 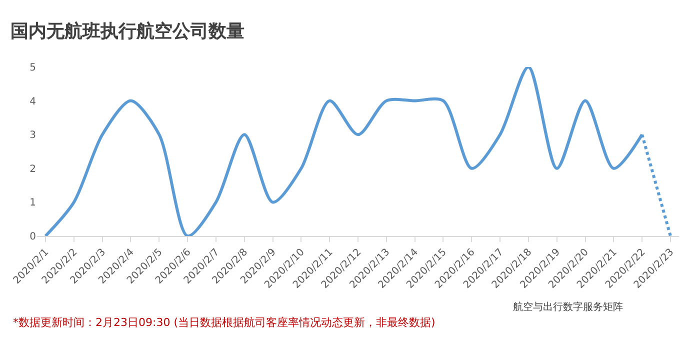 What do you see at coordinates (33, 203) in the screenshot?
I see `y-tick-label: 1` at bounding box center [33, 203].